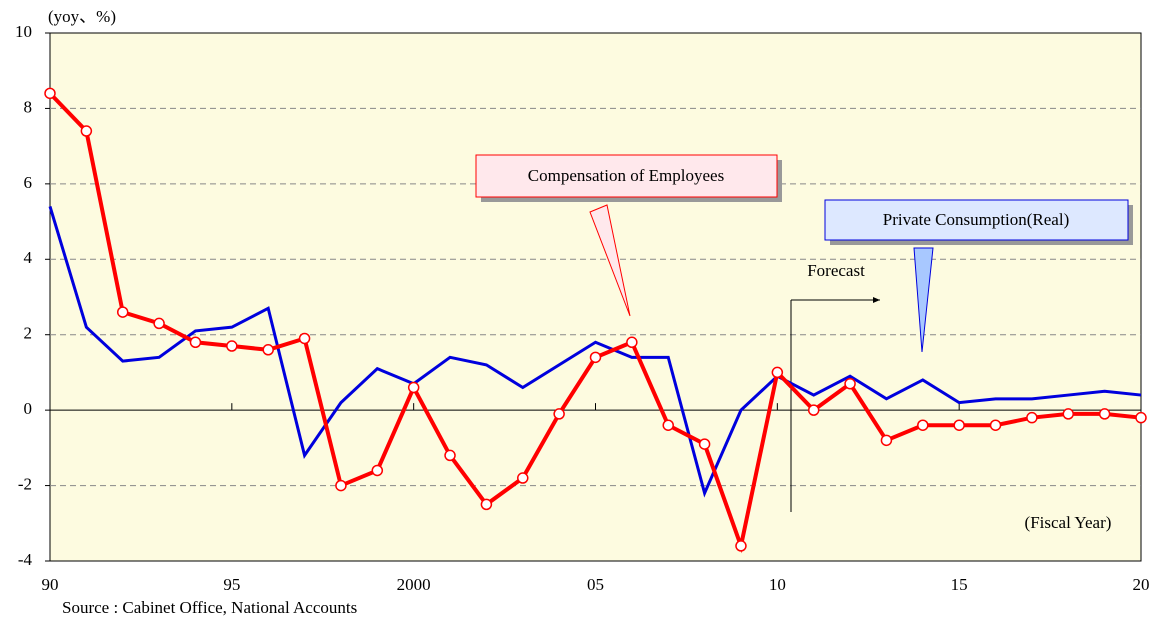 This screenshot has height=626, width=1158. Describe the element at coordinates (28, 408) in the screenshot. I see `y-tick-label: 0` at that location.